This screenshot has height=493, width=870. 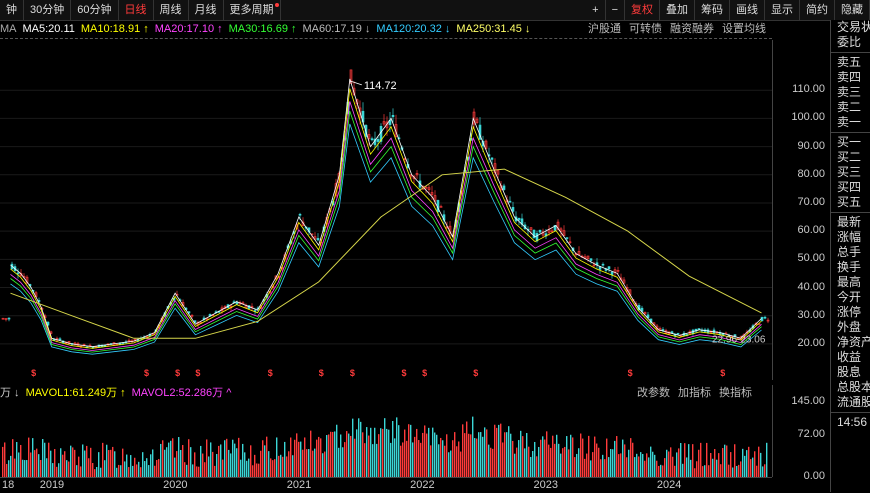 What do you see at coordinates (252, 10) in the screenshot?
I see `period-tab-6: 更多周期` at bounding box center [252, 10].